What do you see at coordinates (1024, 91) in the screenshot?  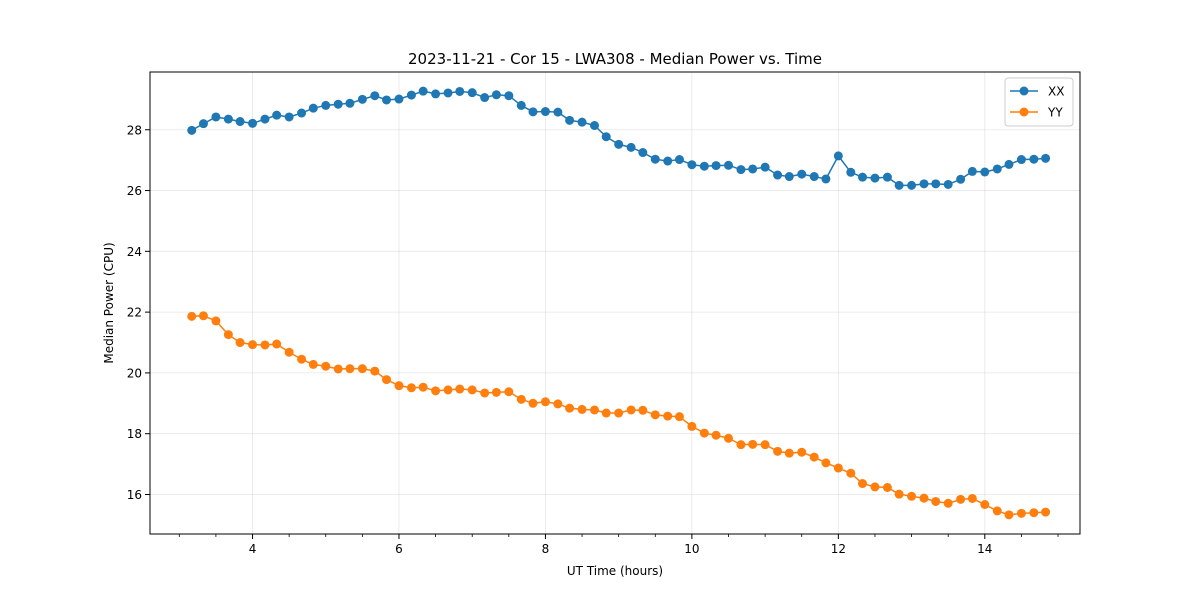 I see `legend-xx-marker` at bounding box center [1024, 91].